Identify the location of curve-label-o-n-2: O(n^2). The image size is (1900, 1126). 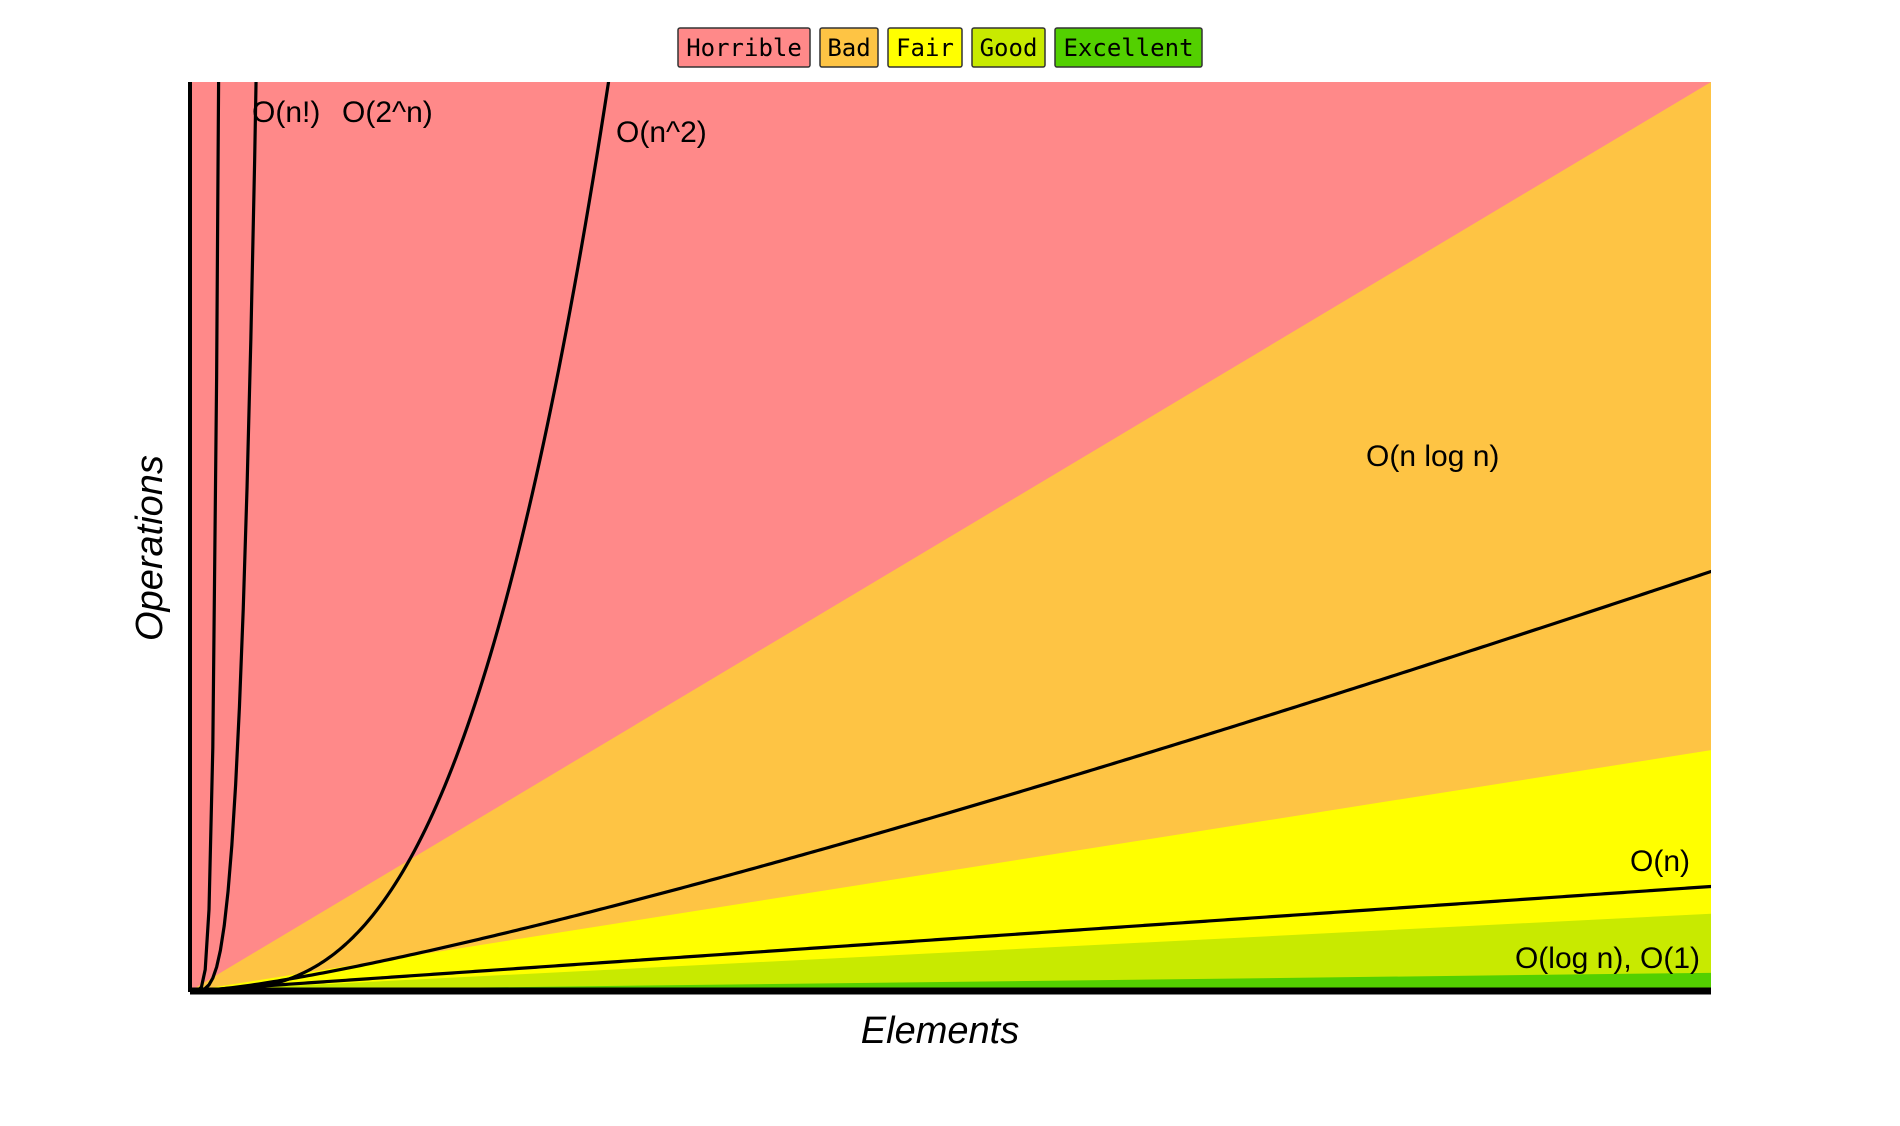
(661, 132).